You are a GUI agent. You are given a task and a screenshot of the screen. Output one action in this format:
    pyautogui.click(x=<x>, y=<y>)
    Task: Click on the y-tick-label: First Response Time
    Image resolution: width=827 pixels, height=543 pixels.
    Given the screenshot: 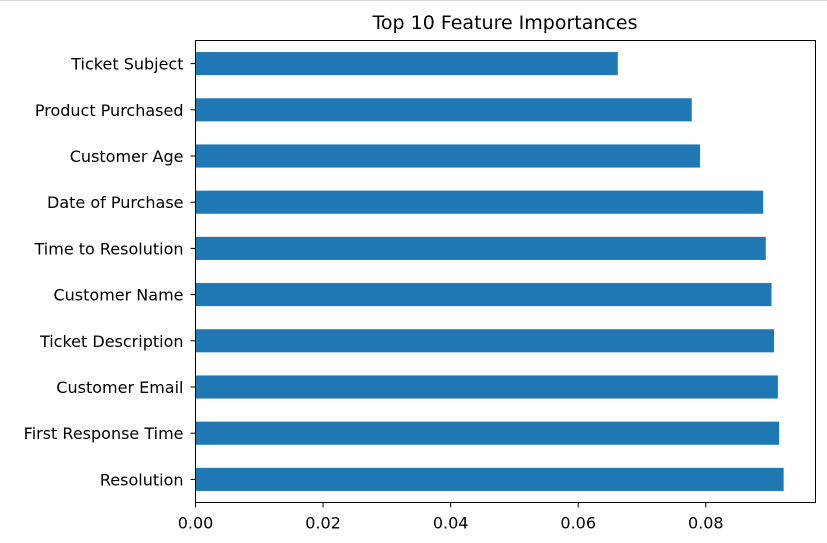 What is the action you would take?
    pyautogui.click(x=104, y=433)
    